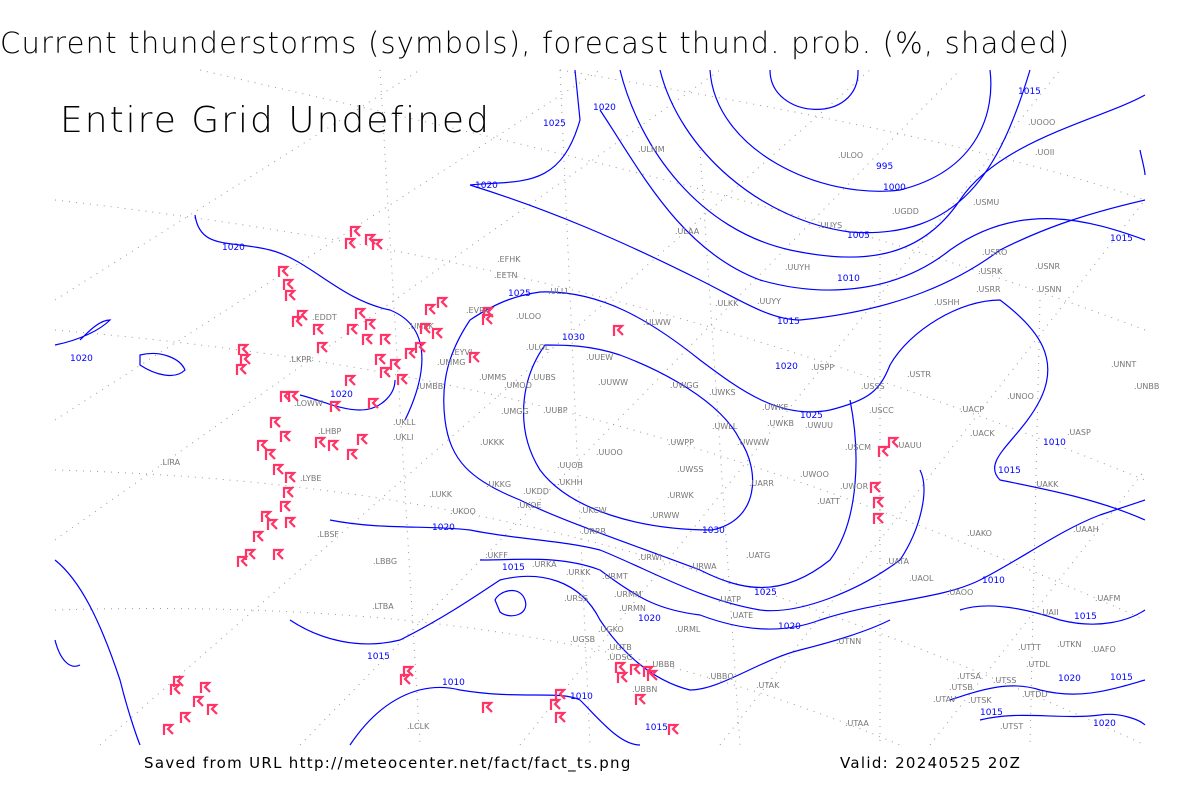 Image resolution: width=1200 pixels, height=800 pixels. Describe the element at coordinates (1123, 364) in the screenshot. I see `station-label: .UNNT` at that location.